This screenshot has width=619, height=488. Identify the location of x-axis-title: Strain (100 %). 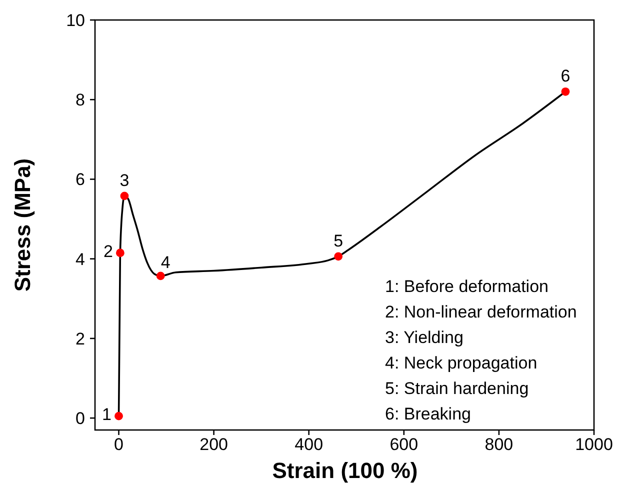
(345, 470).